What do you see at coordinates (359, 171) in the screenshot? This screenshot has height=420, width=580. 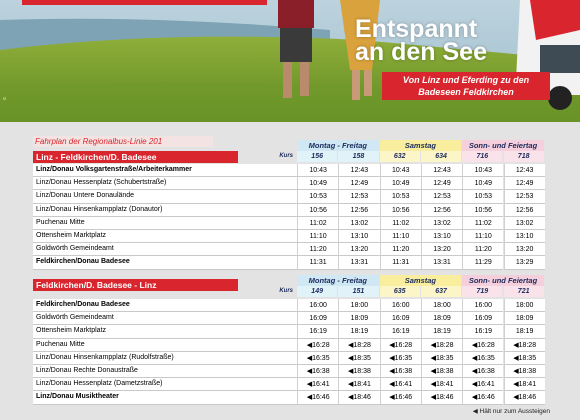 I see `departure-time: 12:43` at bounding box center [359, 171].